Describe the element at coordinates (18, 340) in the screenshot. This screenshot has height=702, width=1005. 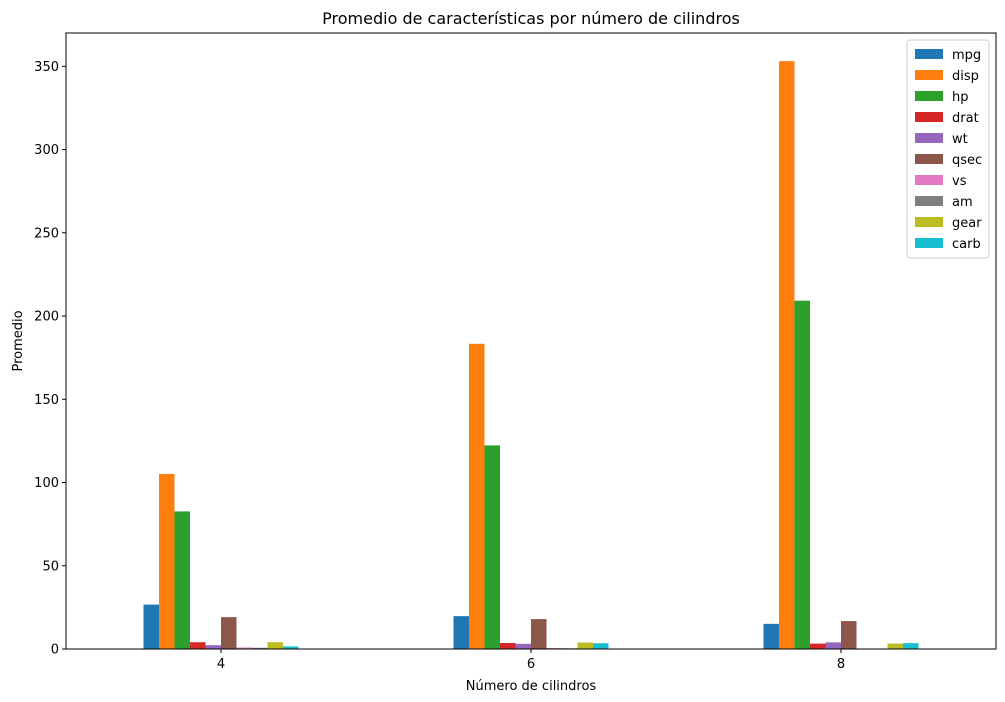
I see `y-axis-title: Promedio` at that location.